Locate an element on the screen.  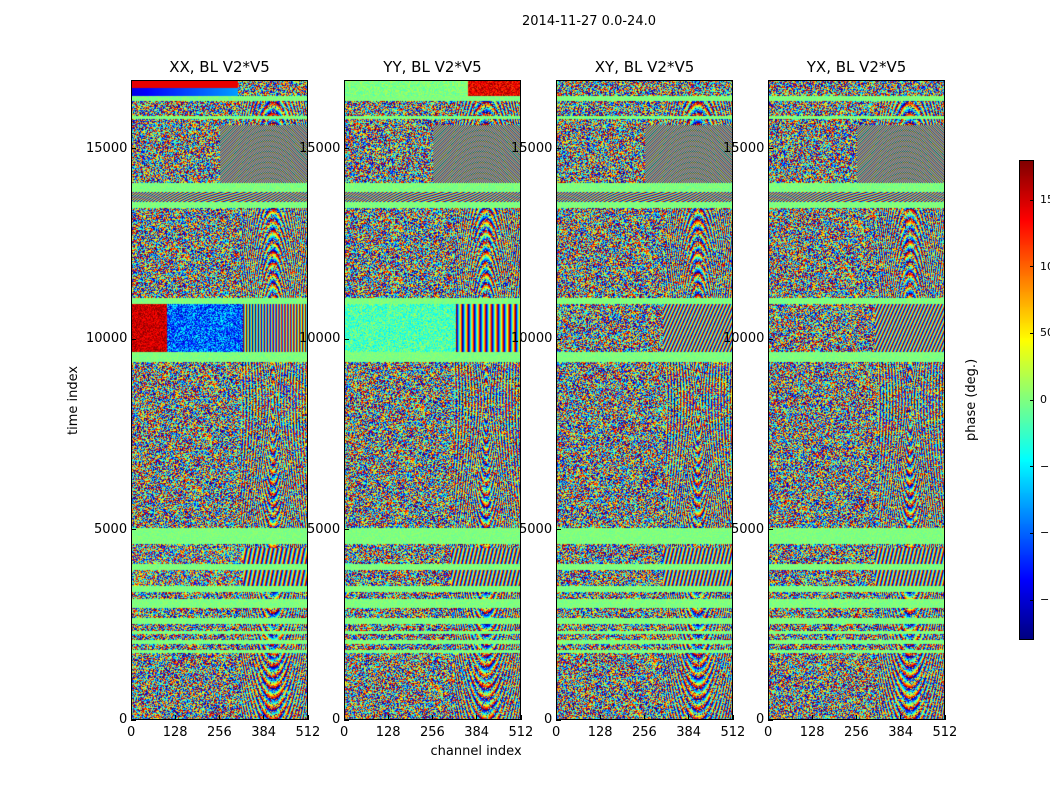
colorbar-tick-label: 50 is located at coordinates (1045, 333).